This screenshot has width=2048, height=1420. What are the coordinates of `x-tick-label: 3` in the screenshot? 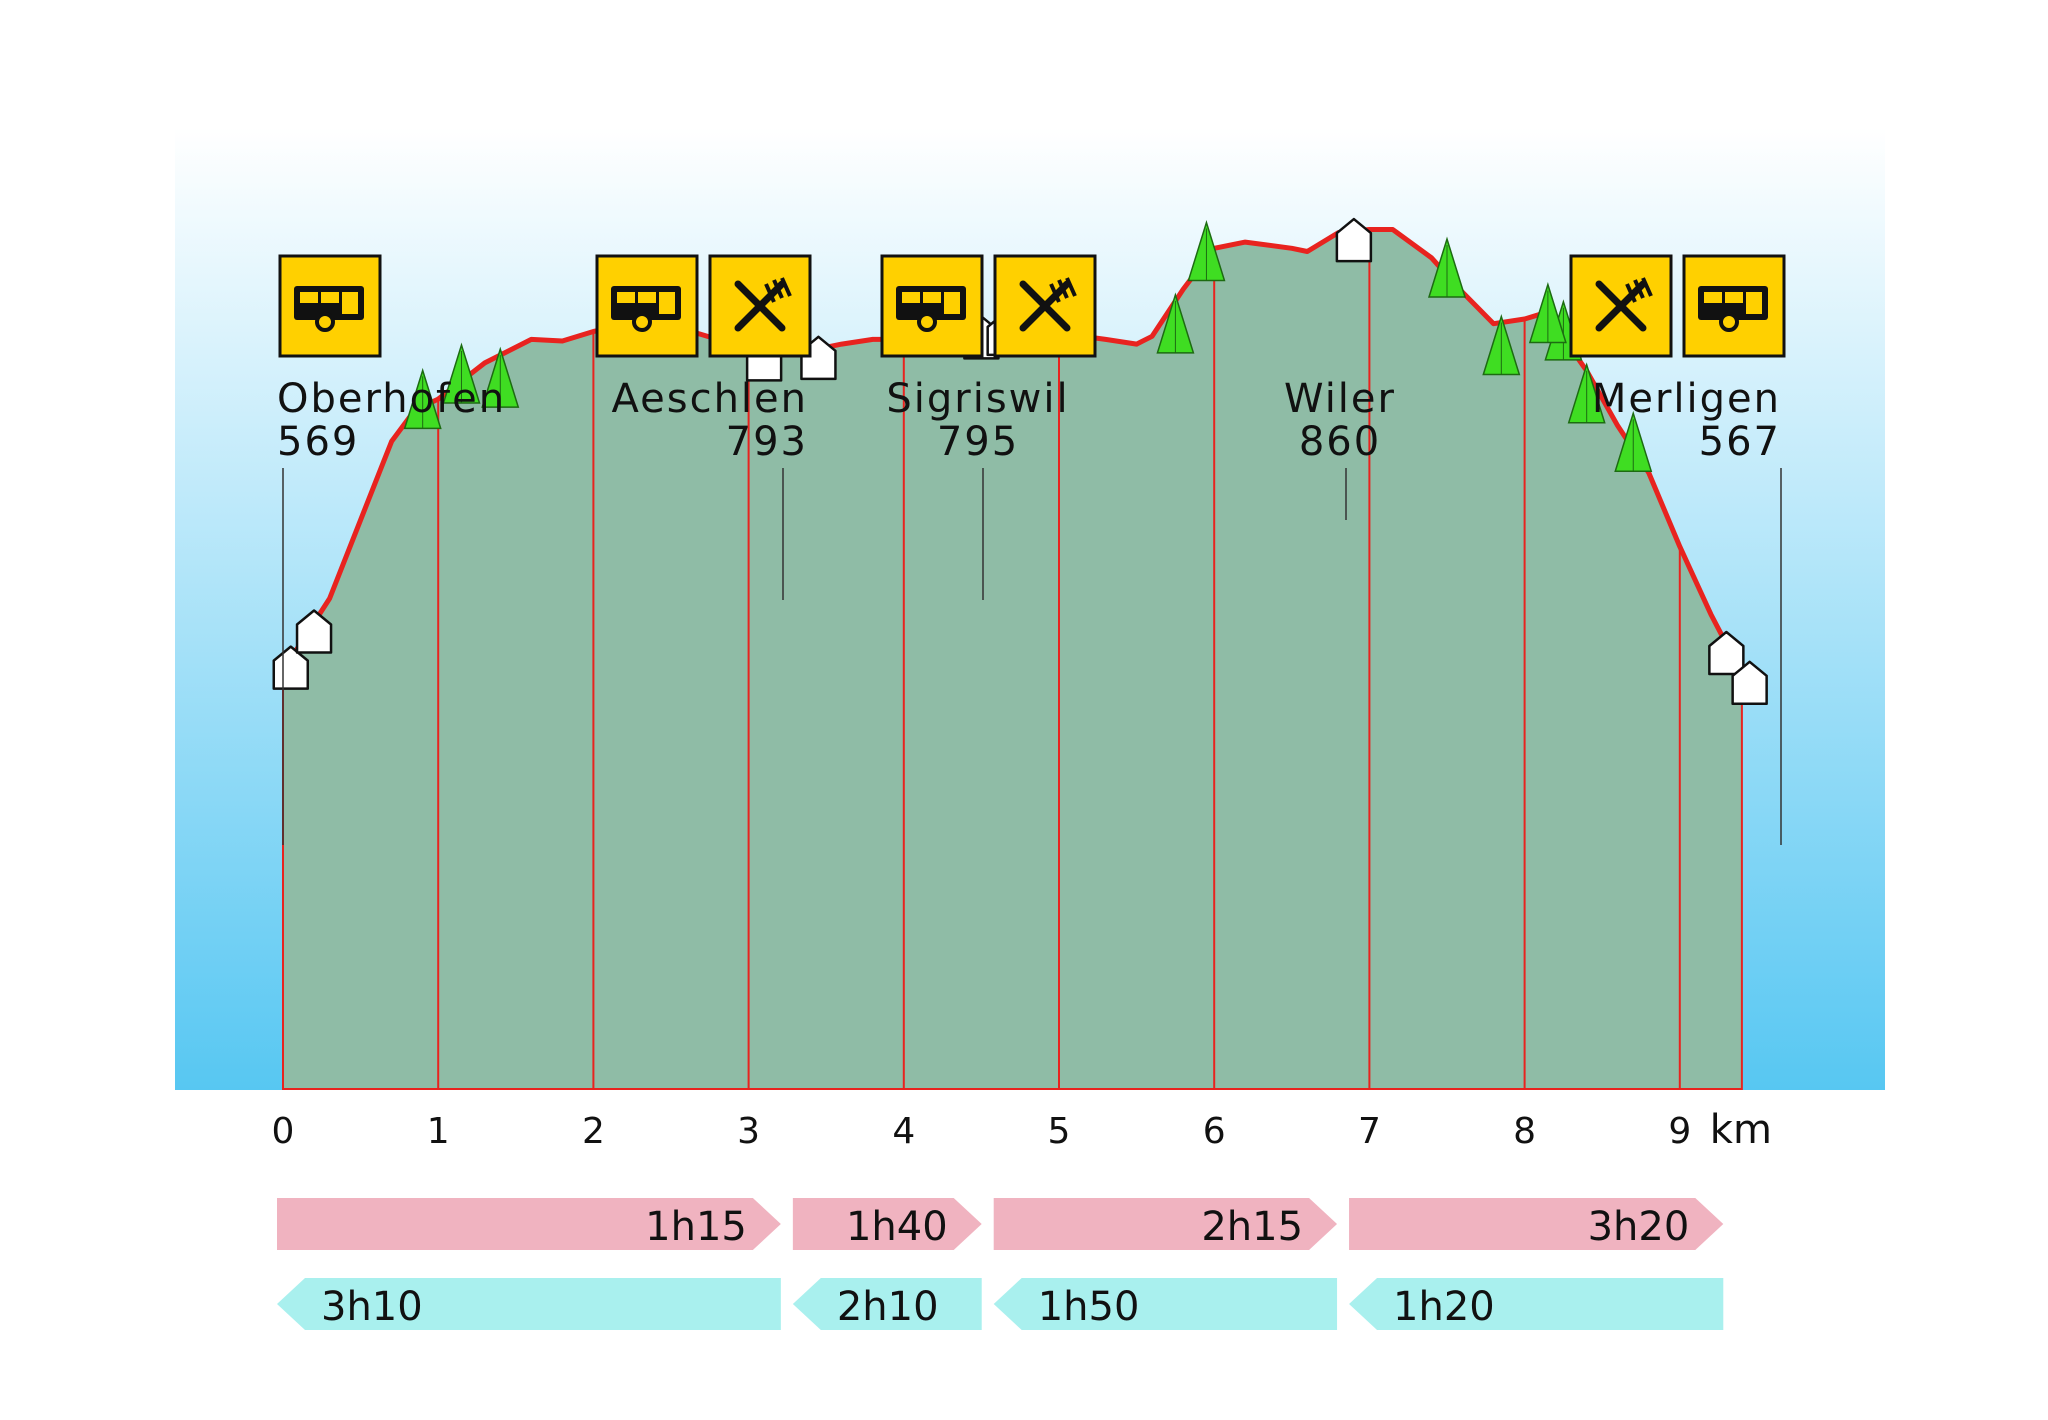 It's located at (748, 1131).